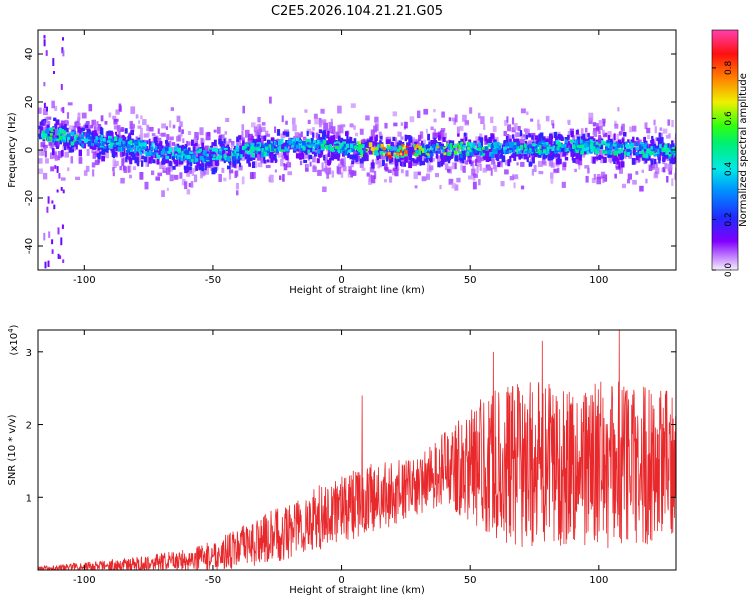  I want to click on colorbar-tick-label: 0.0, so click(729, 270).